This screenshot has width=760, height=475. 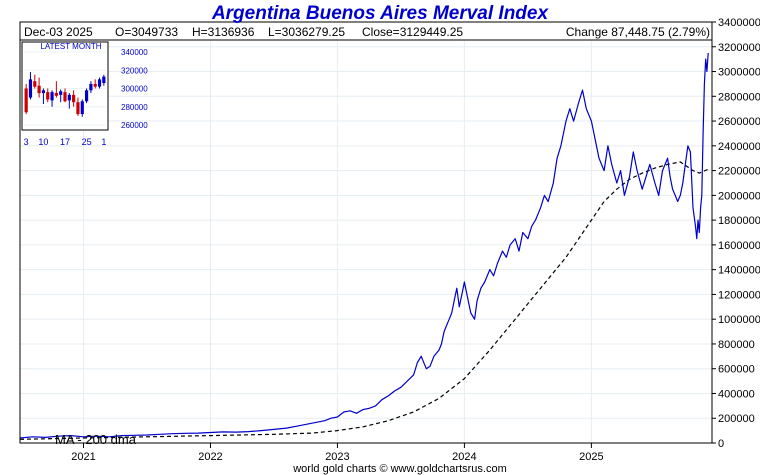 I want to click on y-tick-label: 400000, so click(x=736, y=394).